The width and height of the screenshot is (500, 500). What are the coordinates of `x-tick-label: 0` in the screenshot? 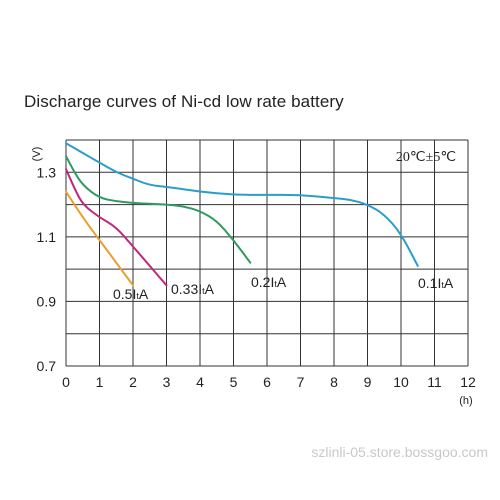 It's located at (66, 382).